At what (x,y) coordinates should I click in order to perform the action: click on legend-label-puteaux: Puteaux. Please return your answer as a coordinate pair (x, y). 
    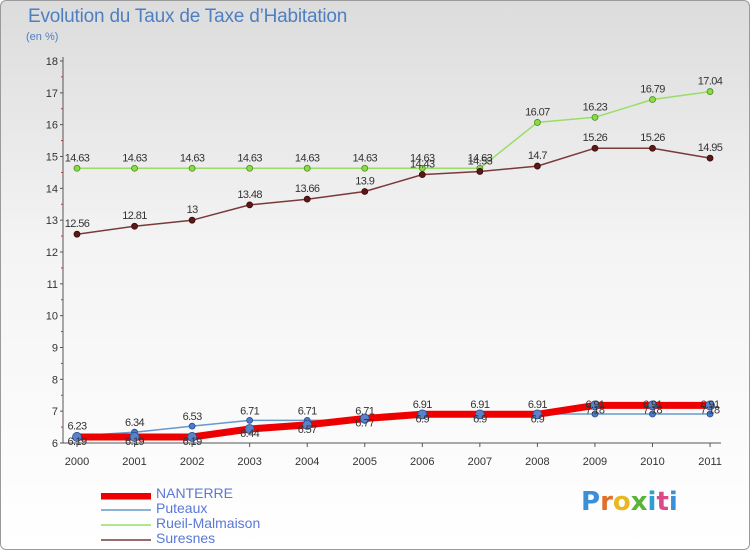
    Looking at the image, I should click on (182, 508).